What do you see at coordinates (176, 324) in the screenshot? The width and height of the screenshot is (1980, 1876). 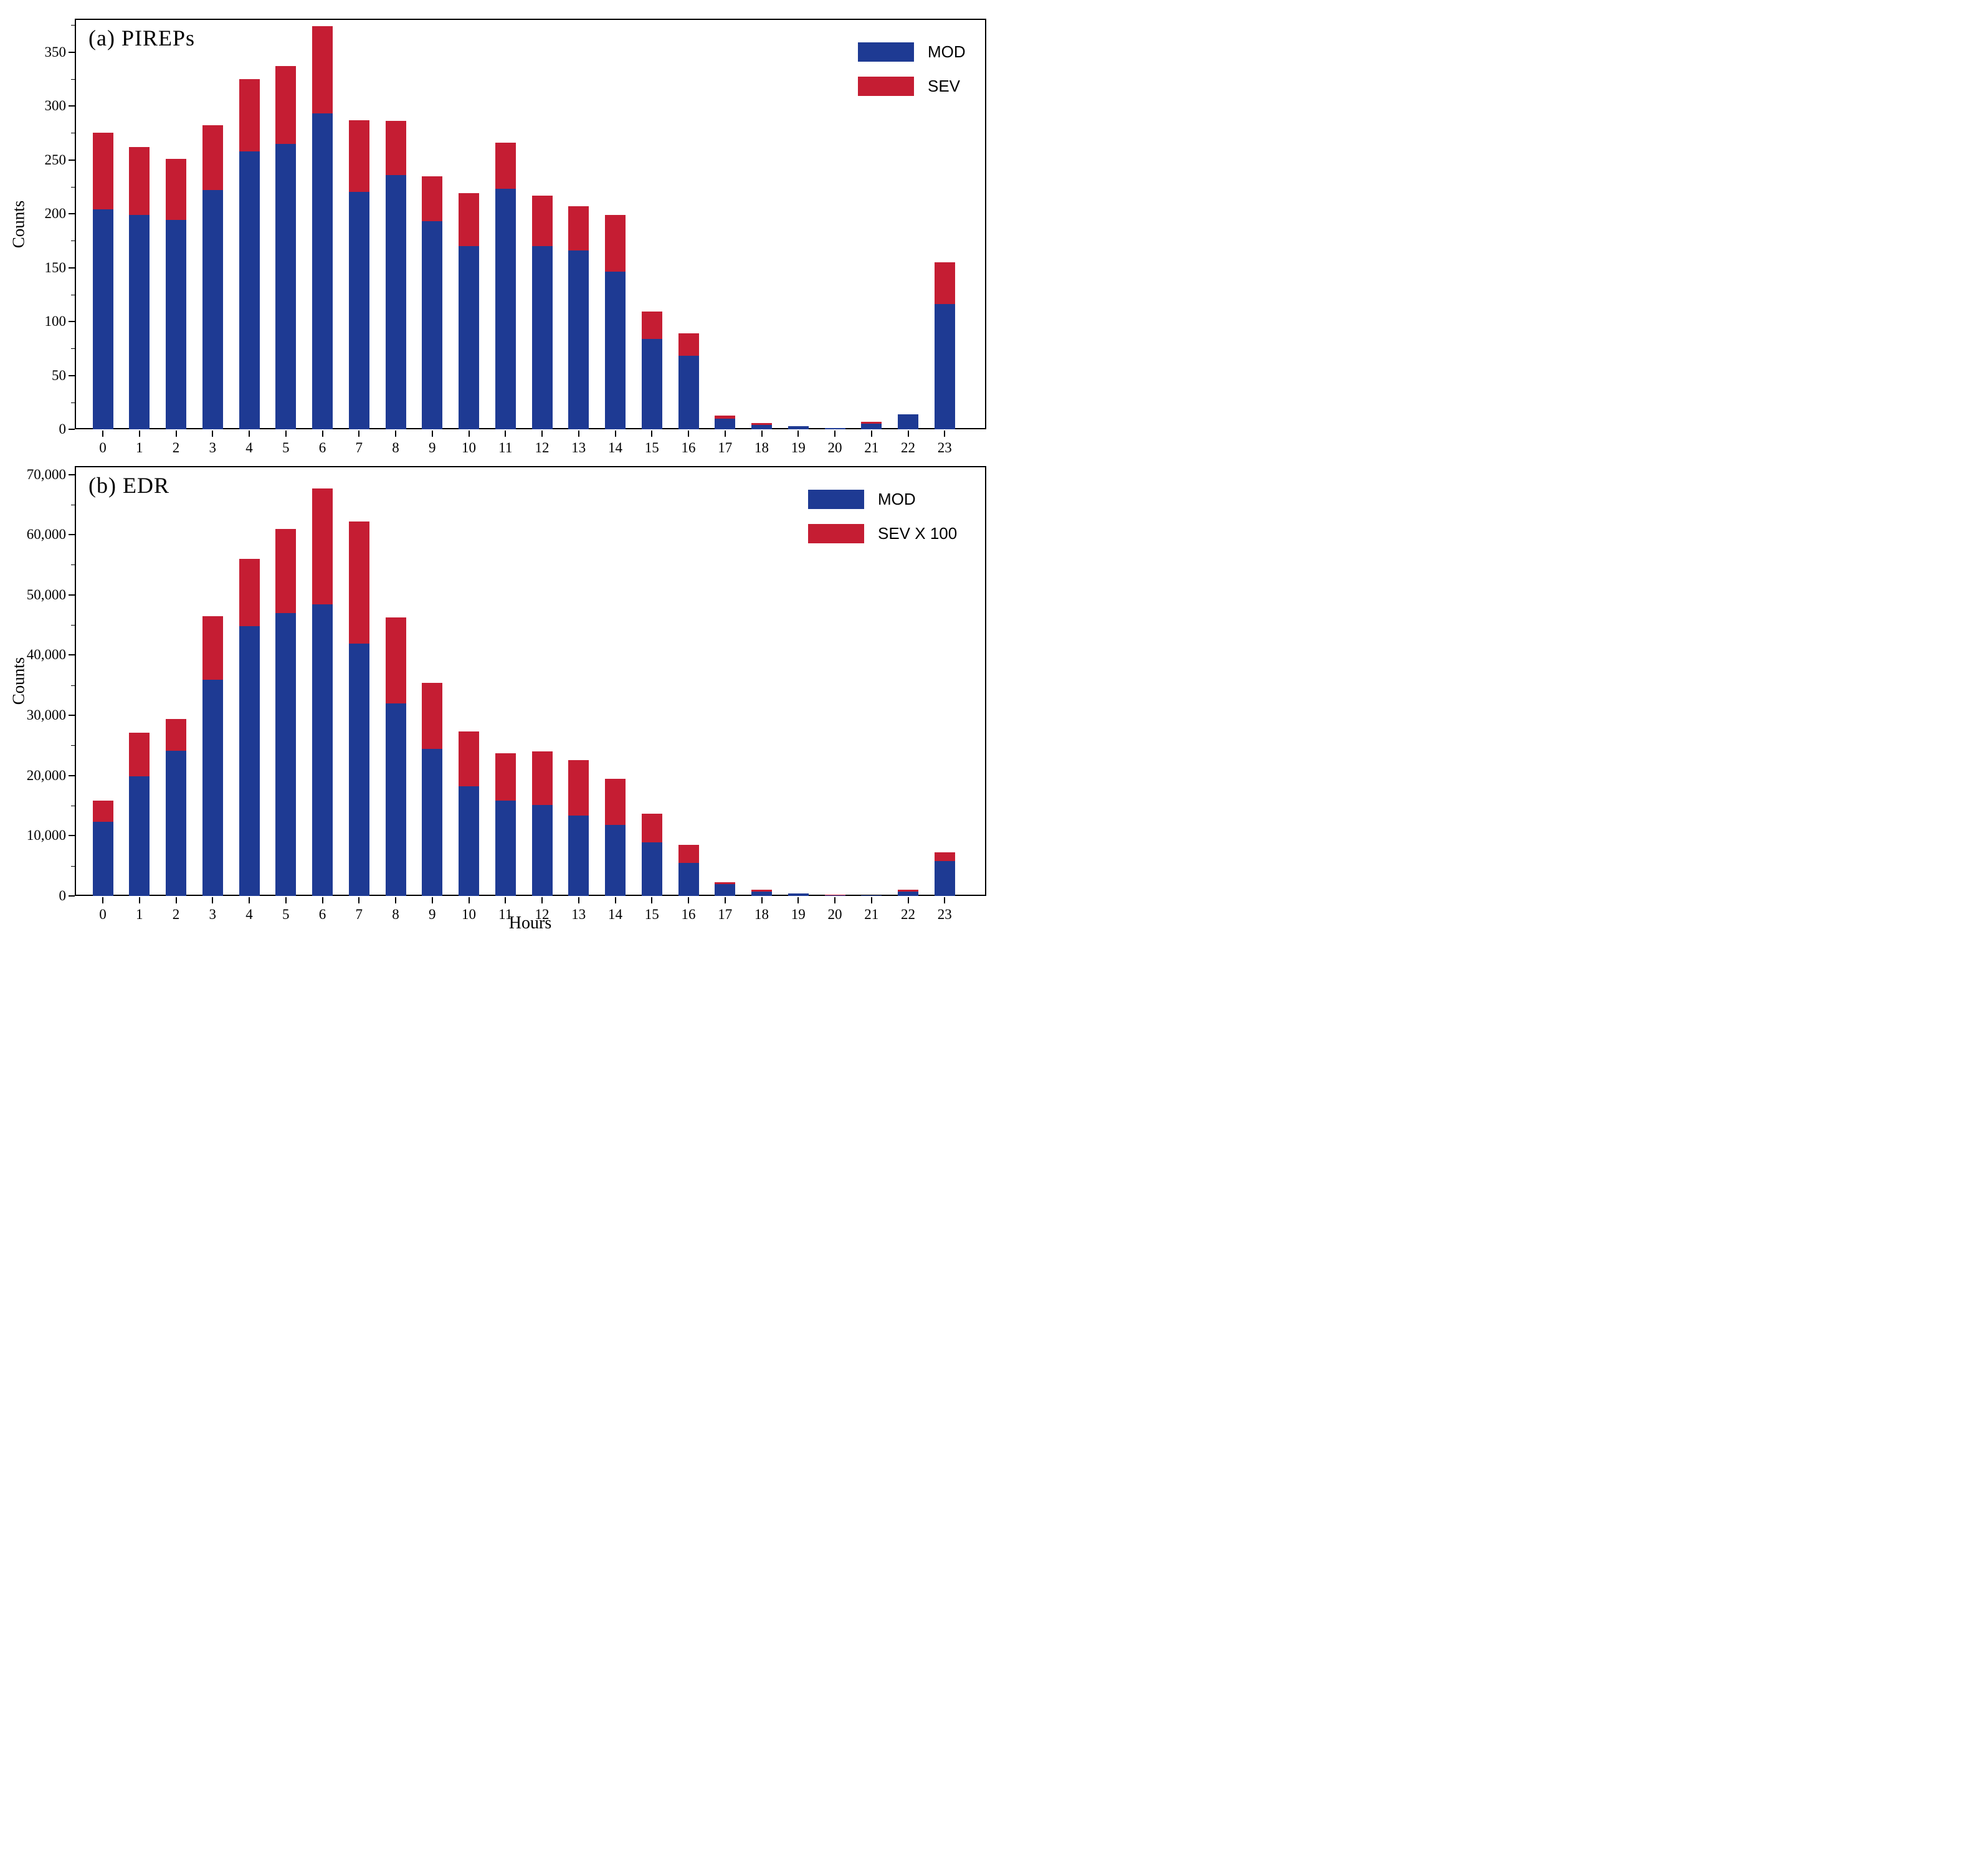 I see `bar-a-hour-2-mod` at bounding box center [176, 324].